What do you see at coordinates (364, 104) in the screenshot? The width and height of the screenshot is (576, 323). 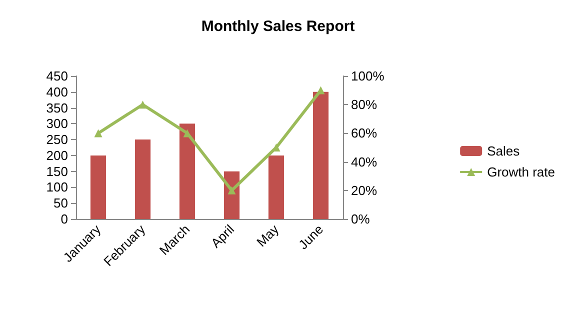 I see `y2-tick-label: 80%` at bounding box center [364, 104].